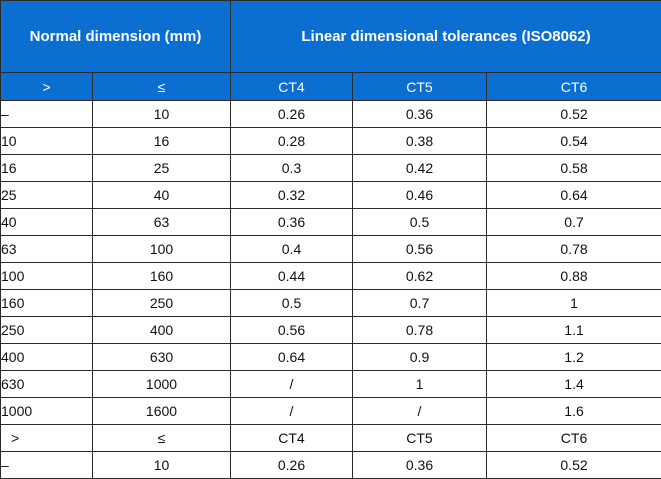  What do you see at coordinates (162, 87) in the screenshot?
I see `less-equal-header: ≤` at bounding box center [162, 87].